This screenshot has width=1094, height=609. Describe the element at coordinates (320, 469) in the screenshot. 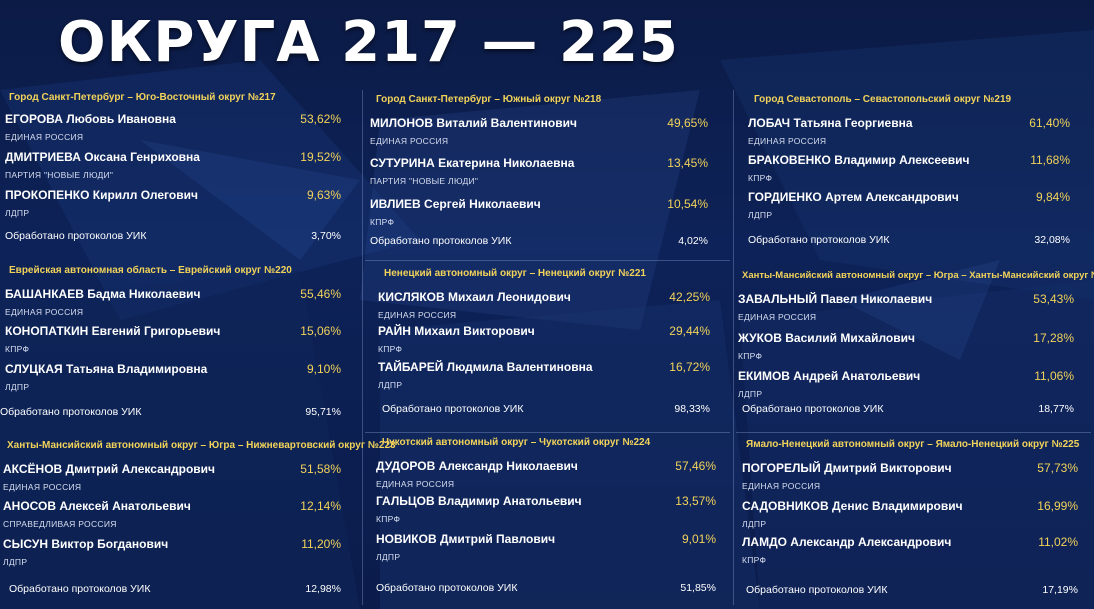

I see `candidate-percent: 51,58%` at that location.